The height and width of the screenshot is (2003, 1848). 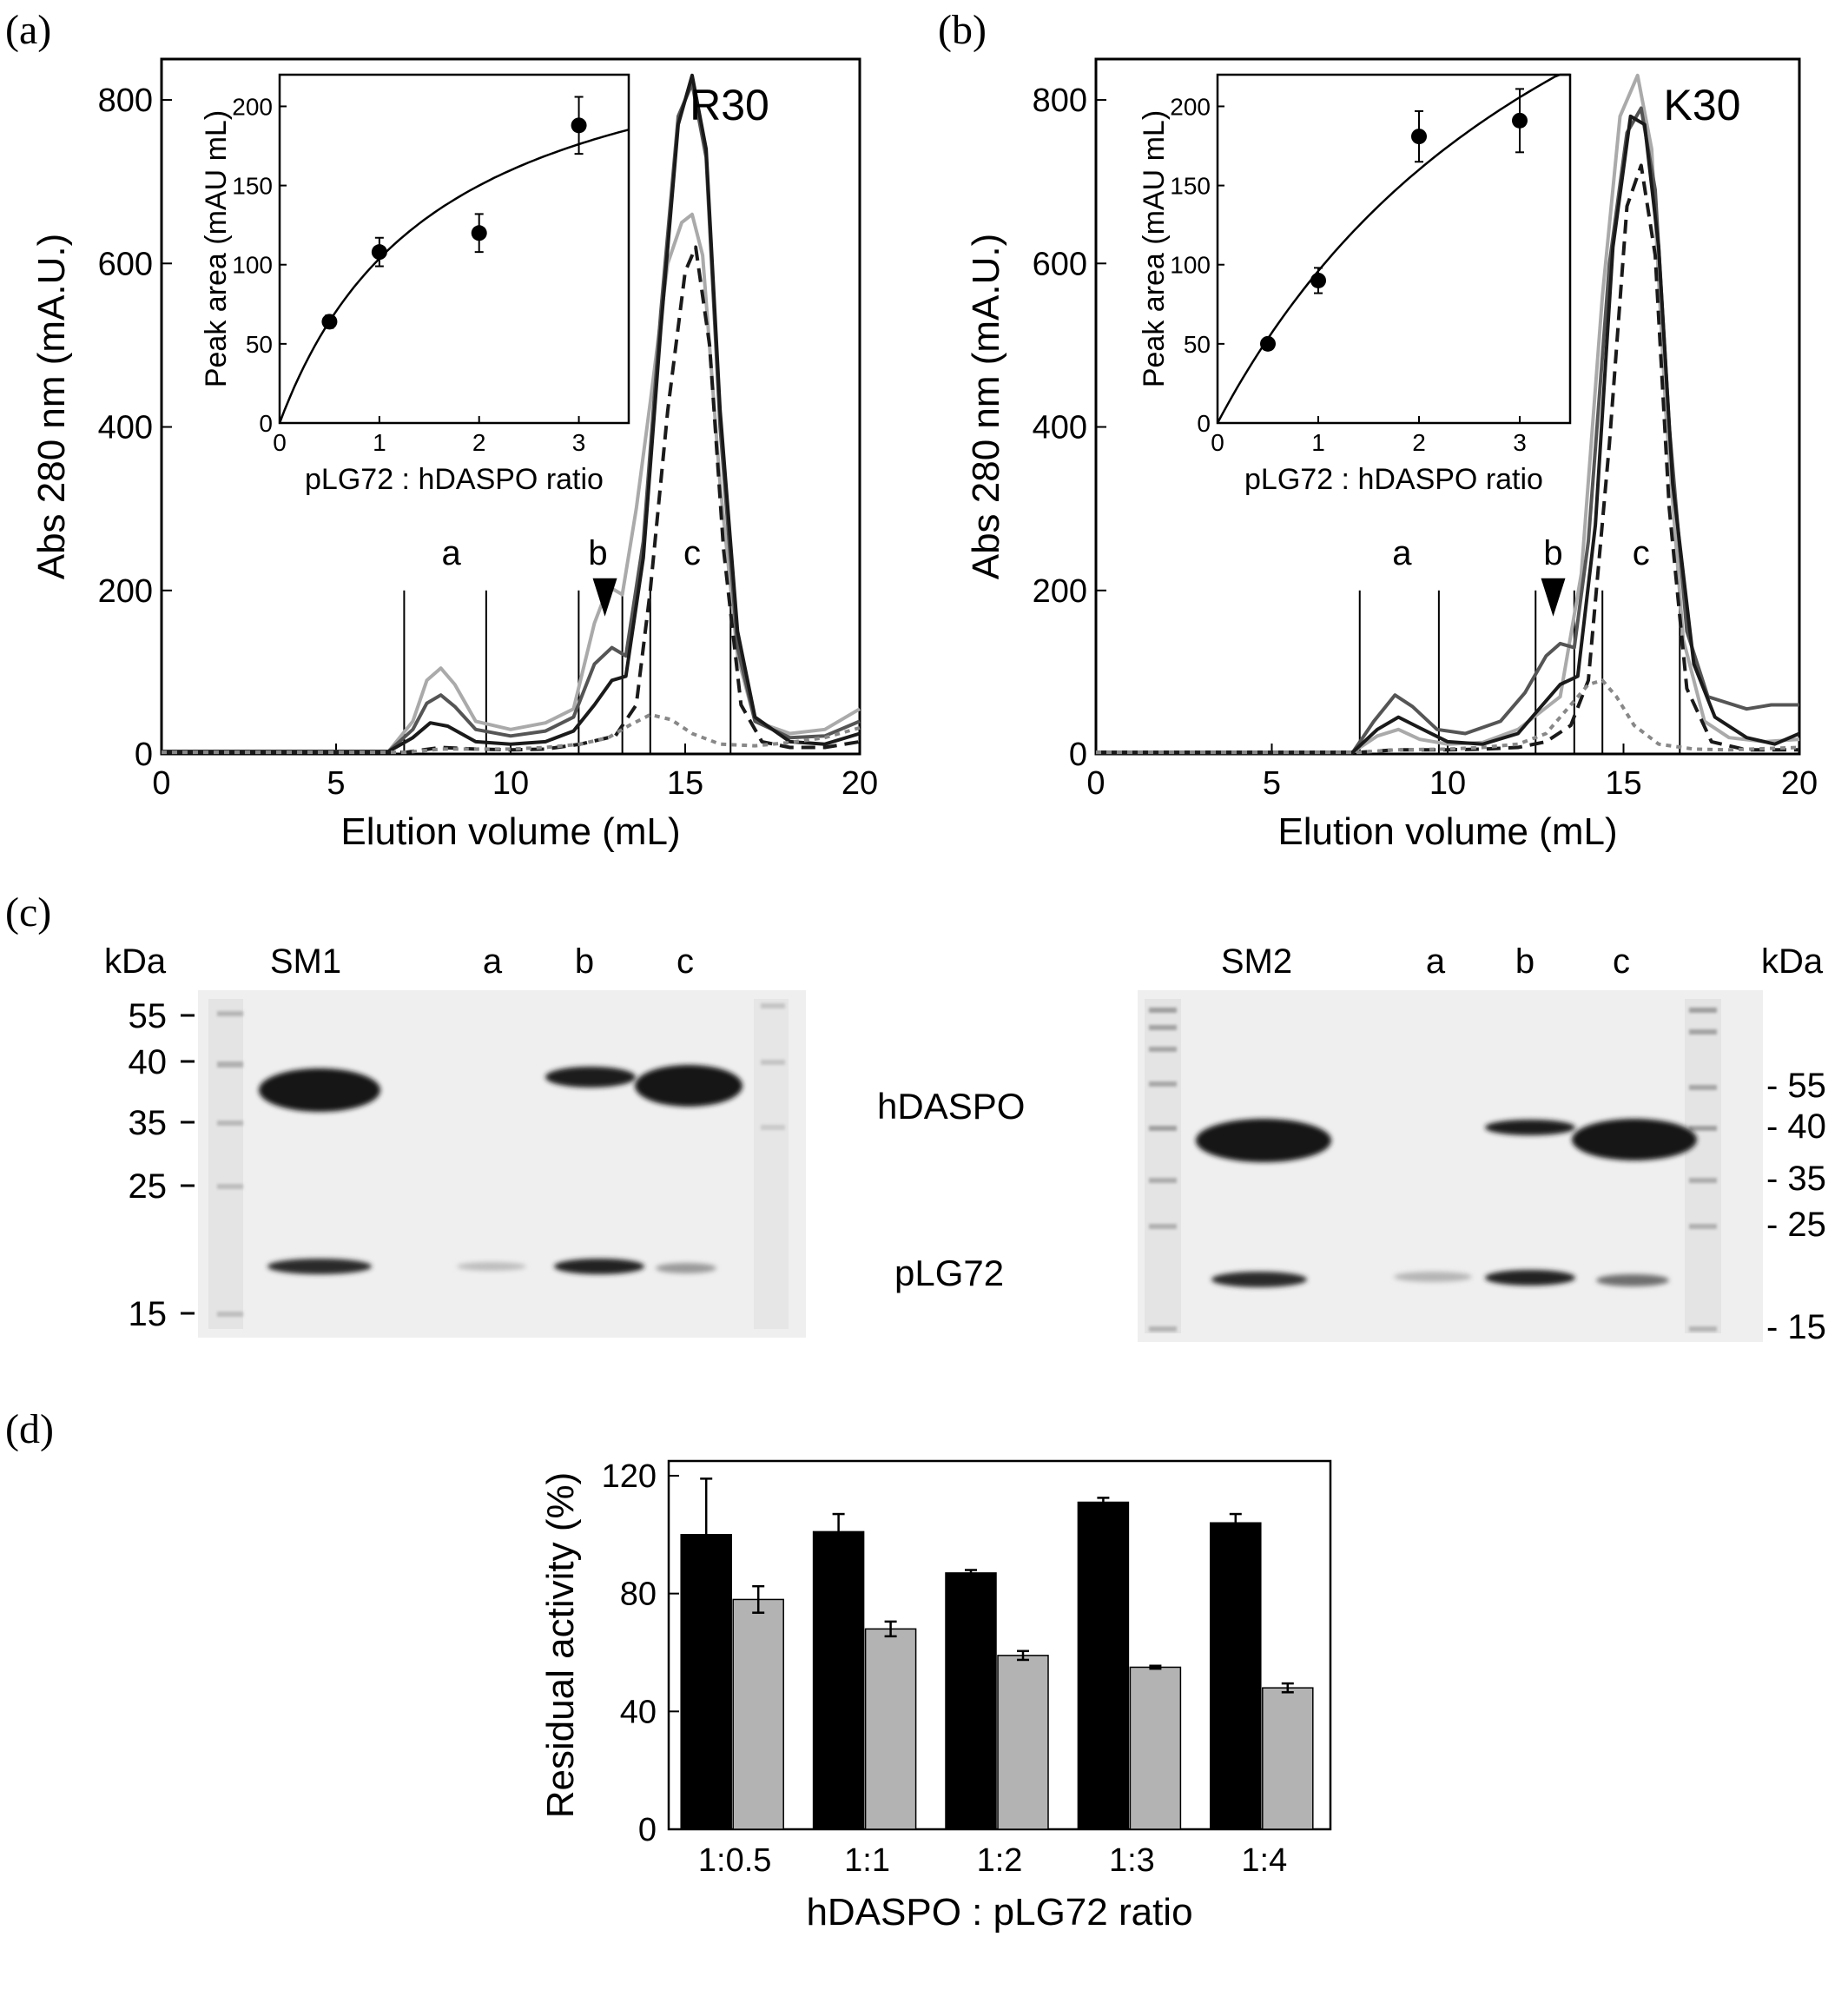 What do you see at coordinates (685, 783) in the screenshot?
I see `x-tick-label: 15` at bounding box center [685, 783].